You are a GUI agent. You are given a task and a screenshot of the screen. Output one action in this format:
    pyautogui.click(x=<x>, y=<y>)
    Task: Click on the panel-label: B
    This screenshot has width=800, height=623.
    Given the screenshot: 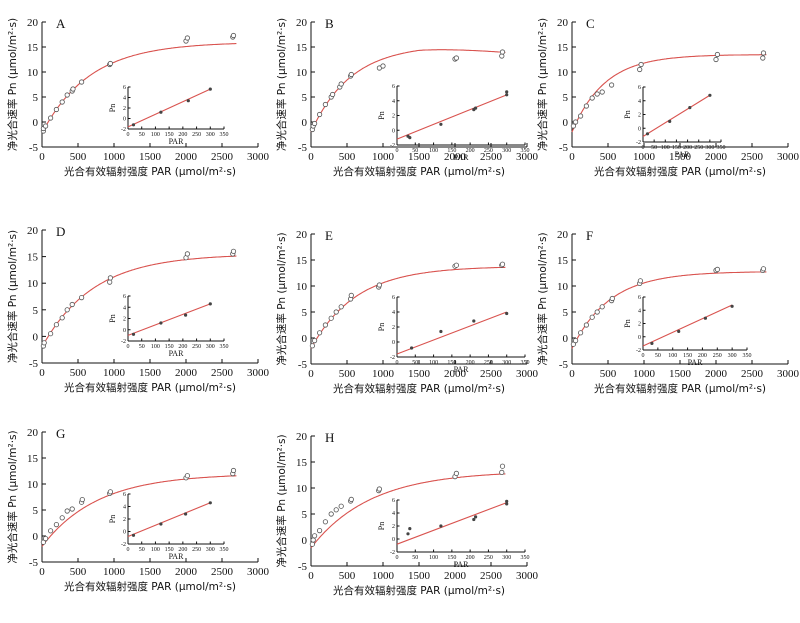 What is the action you would take?
    pyautogui.click(x=329, y=23)
    